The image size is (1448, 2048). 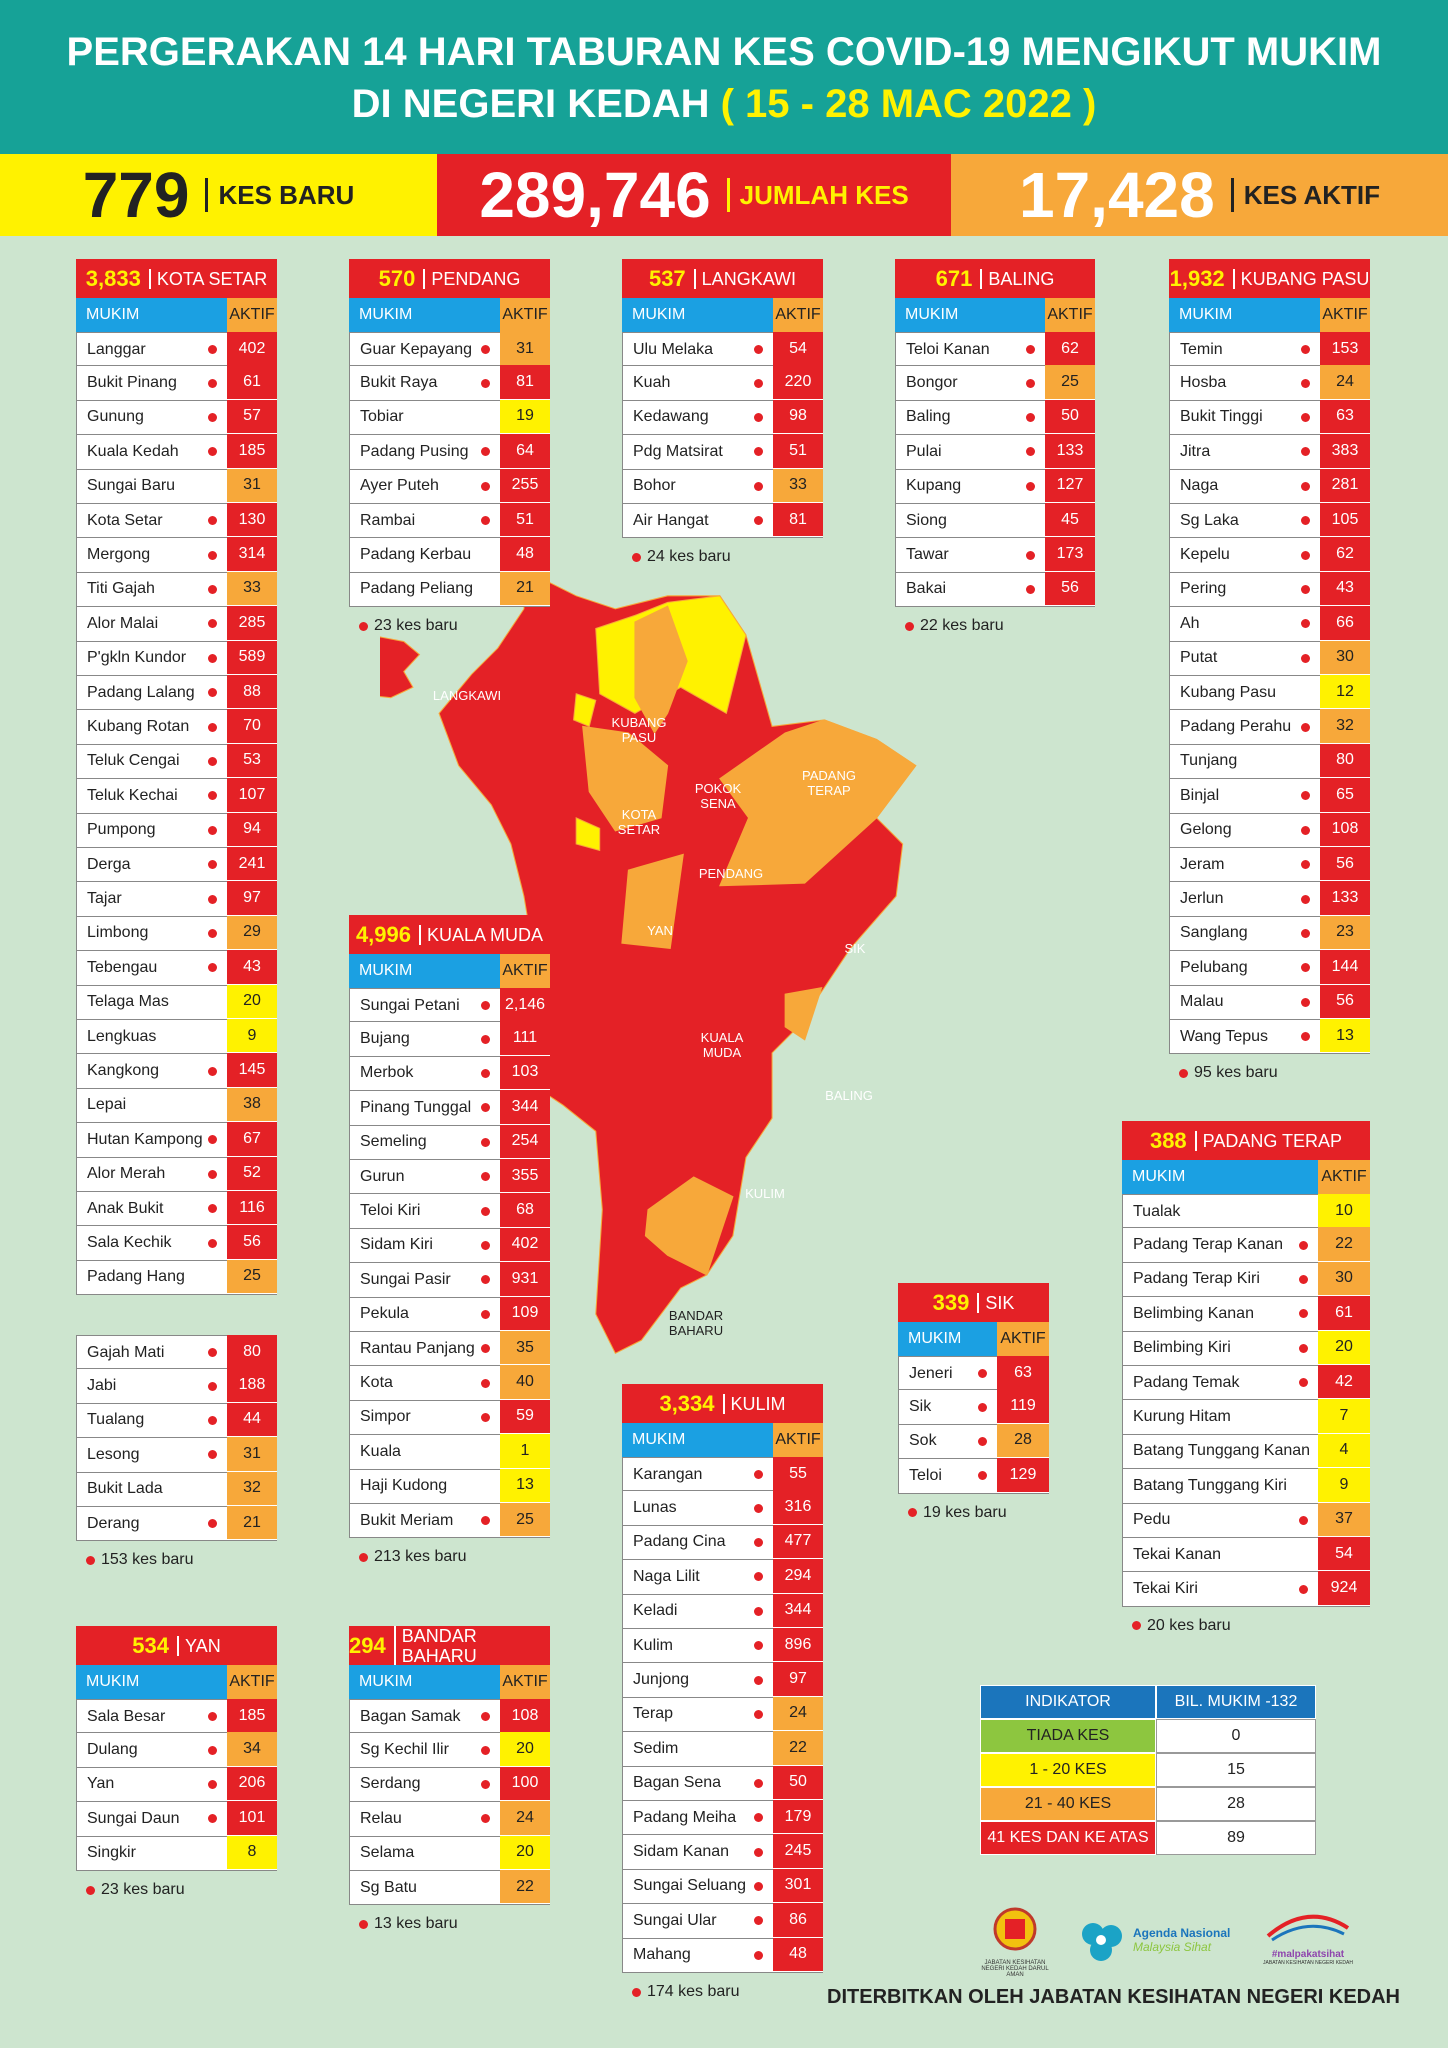 I want to click on mukim-name: P'gkln Kundor, so click(x=137, y=658).